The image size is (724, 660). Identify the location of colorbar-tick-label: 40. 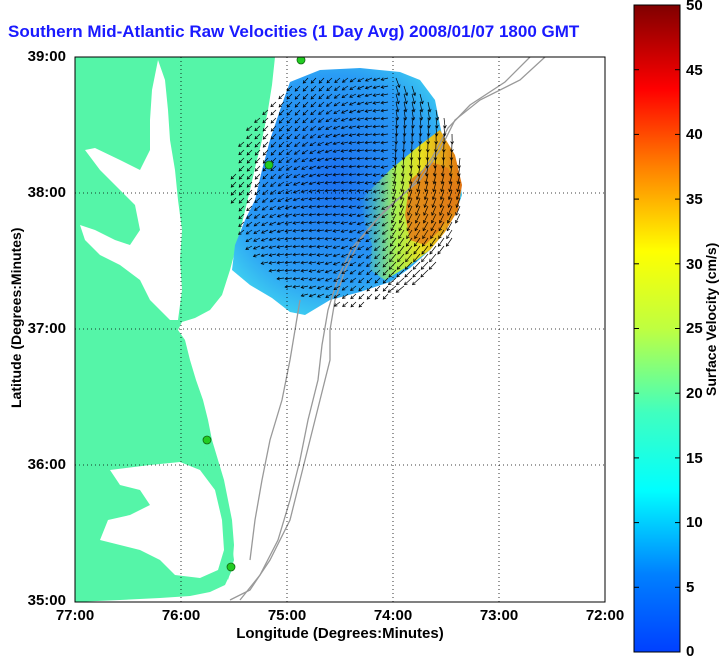
(694, 134).